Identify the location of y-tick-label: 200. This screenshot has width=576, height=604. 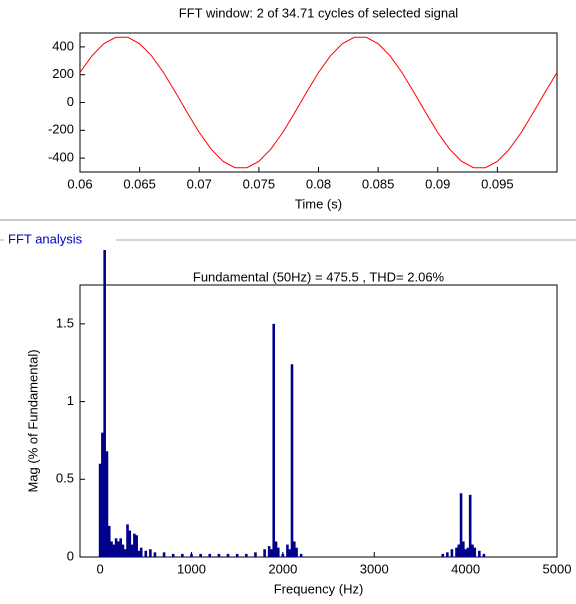
(63, 73).